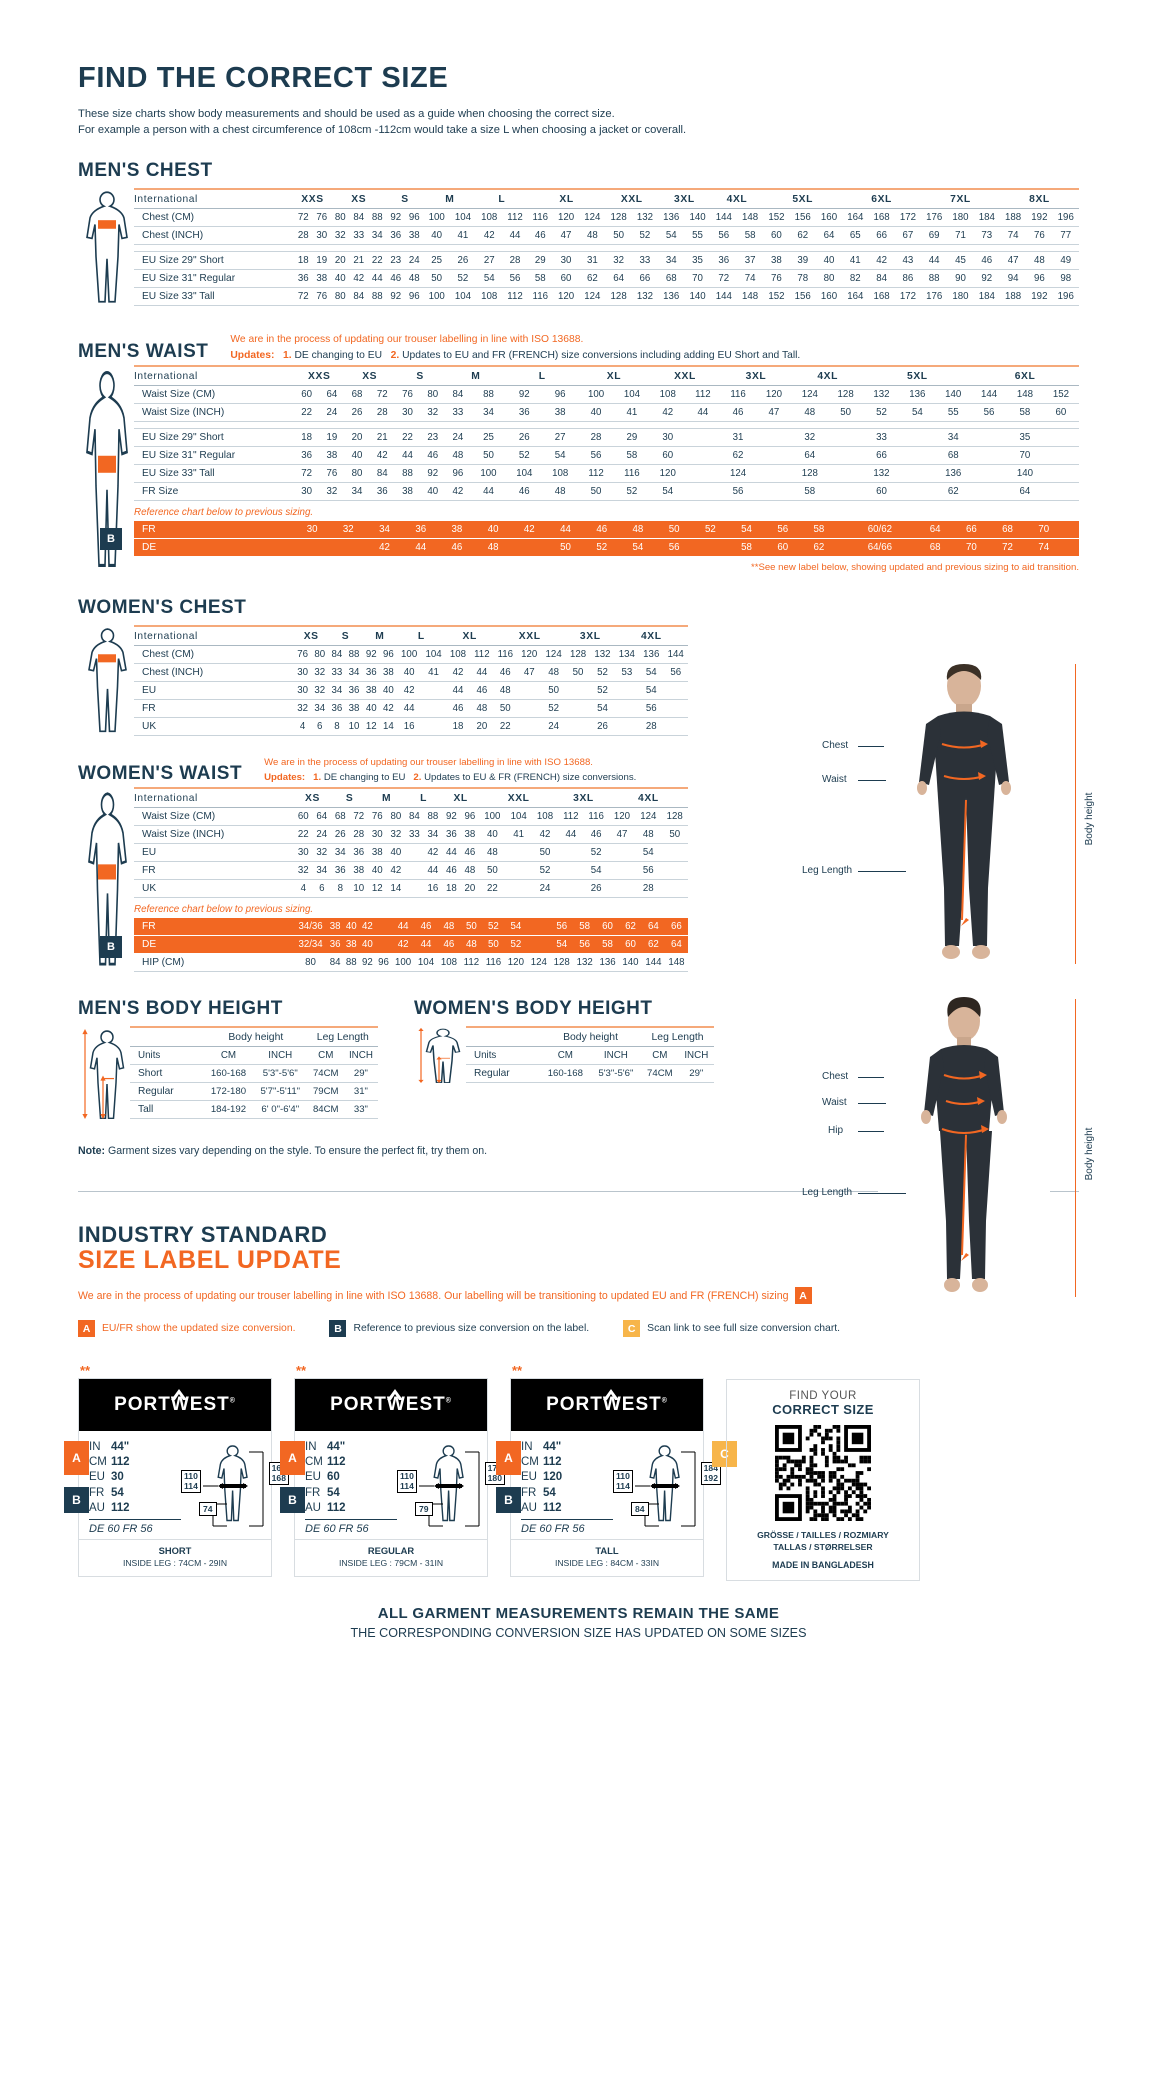  What do you see at coordinates (92, 1151) in the screenshot?
I see `fit-note-label: Note:` at bounding box center [92, 1151].